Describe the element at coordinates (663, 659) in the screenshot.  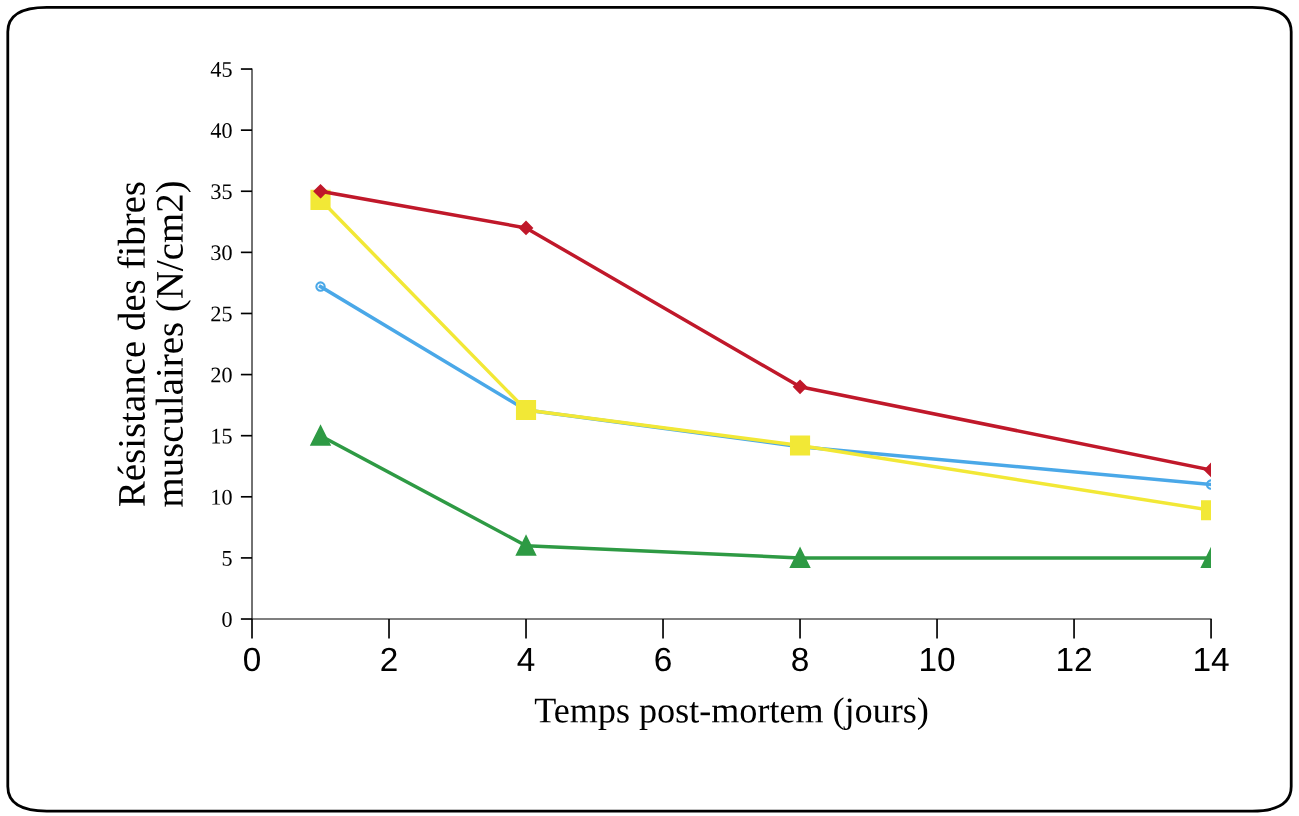
I see `x-tick-label: 6` at that location.